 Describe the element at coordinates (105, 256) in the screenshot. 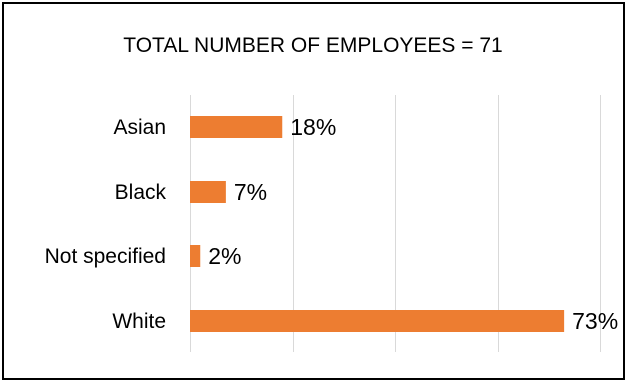

I see `category-label: Not specified` at that location.